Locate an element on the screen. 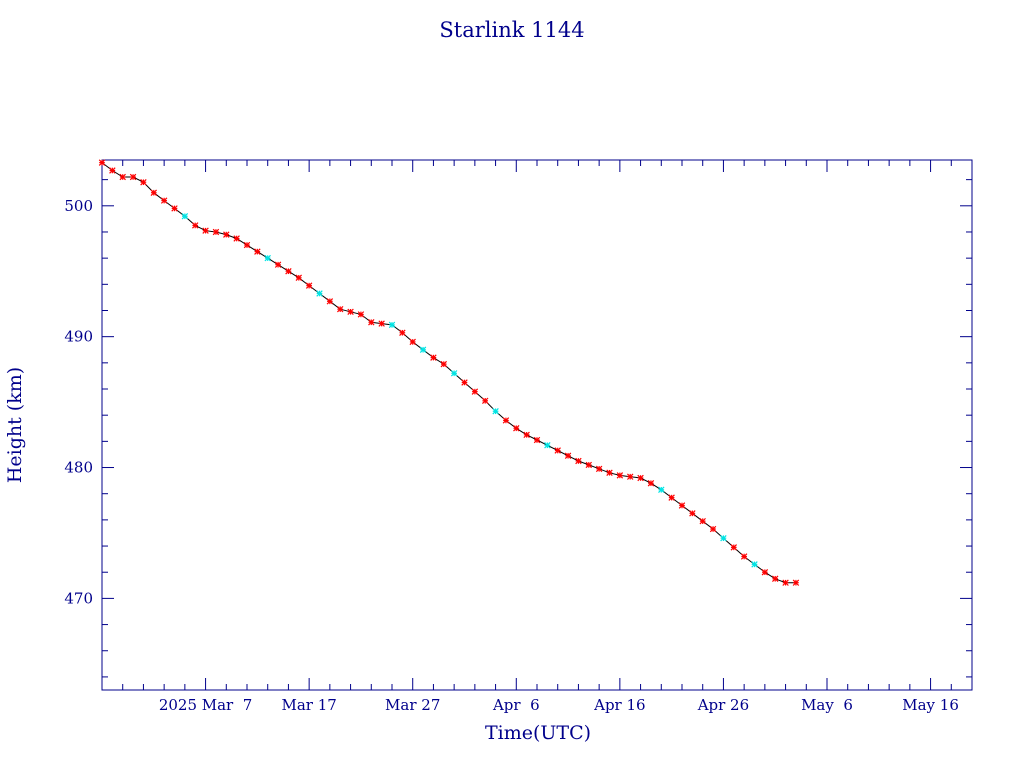 This screenshot has width=1024, height=773. x-tick-label: Apr 16 is located at coordinates (619, 705).